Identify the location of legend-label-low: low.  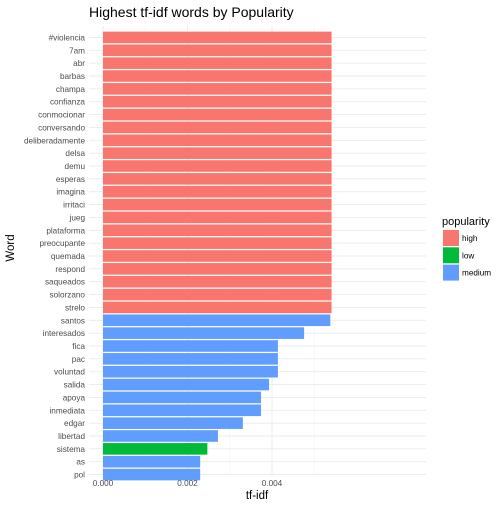
(468, 255).